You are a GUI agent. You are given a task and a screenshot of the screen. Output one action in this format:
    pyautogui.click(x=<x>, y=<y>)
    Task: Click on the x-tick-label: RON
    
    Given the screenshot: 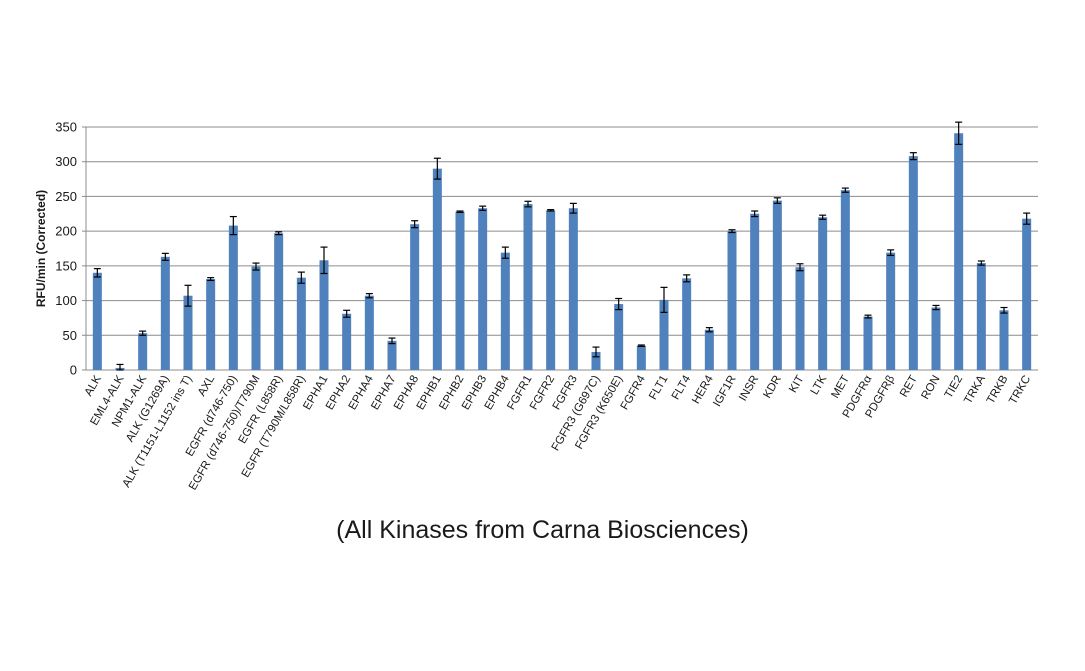 What is the action you would take?
    pyautogui.click(x=930, y=388)
    